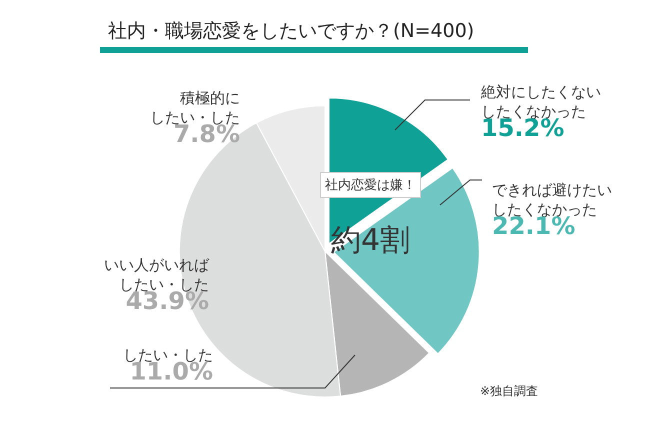 The width and height of the screenshot is (650, 441). What do you see at coordinates (370, 185) in the screenshot?
I see `text: 社内恋愛は嫌！` at bounding box center [370, 185].